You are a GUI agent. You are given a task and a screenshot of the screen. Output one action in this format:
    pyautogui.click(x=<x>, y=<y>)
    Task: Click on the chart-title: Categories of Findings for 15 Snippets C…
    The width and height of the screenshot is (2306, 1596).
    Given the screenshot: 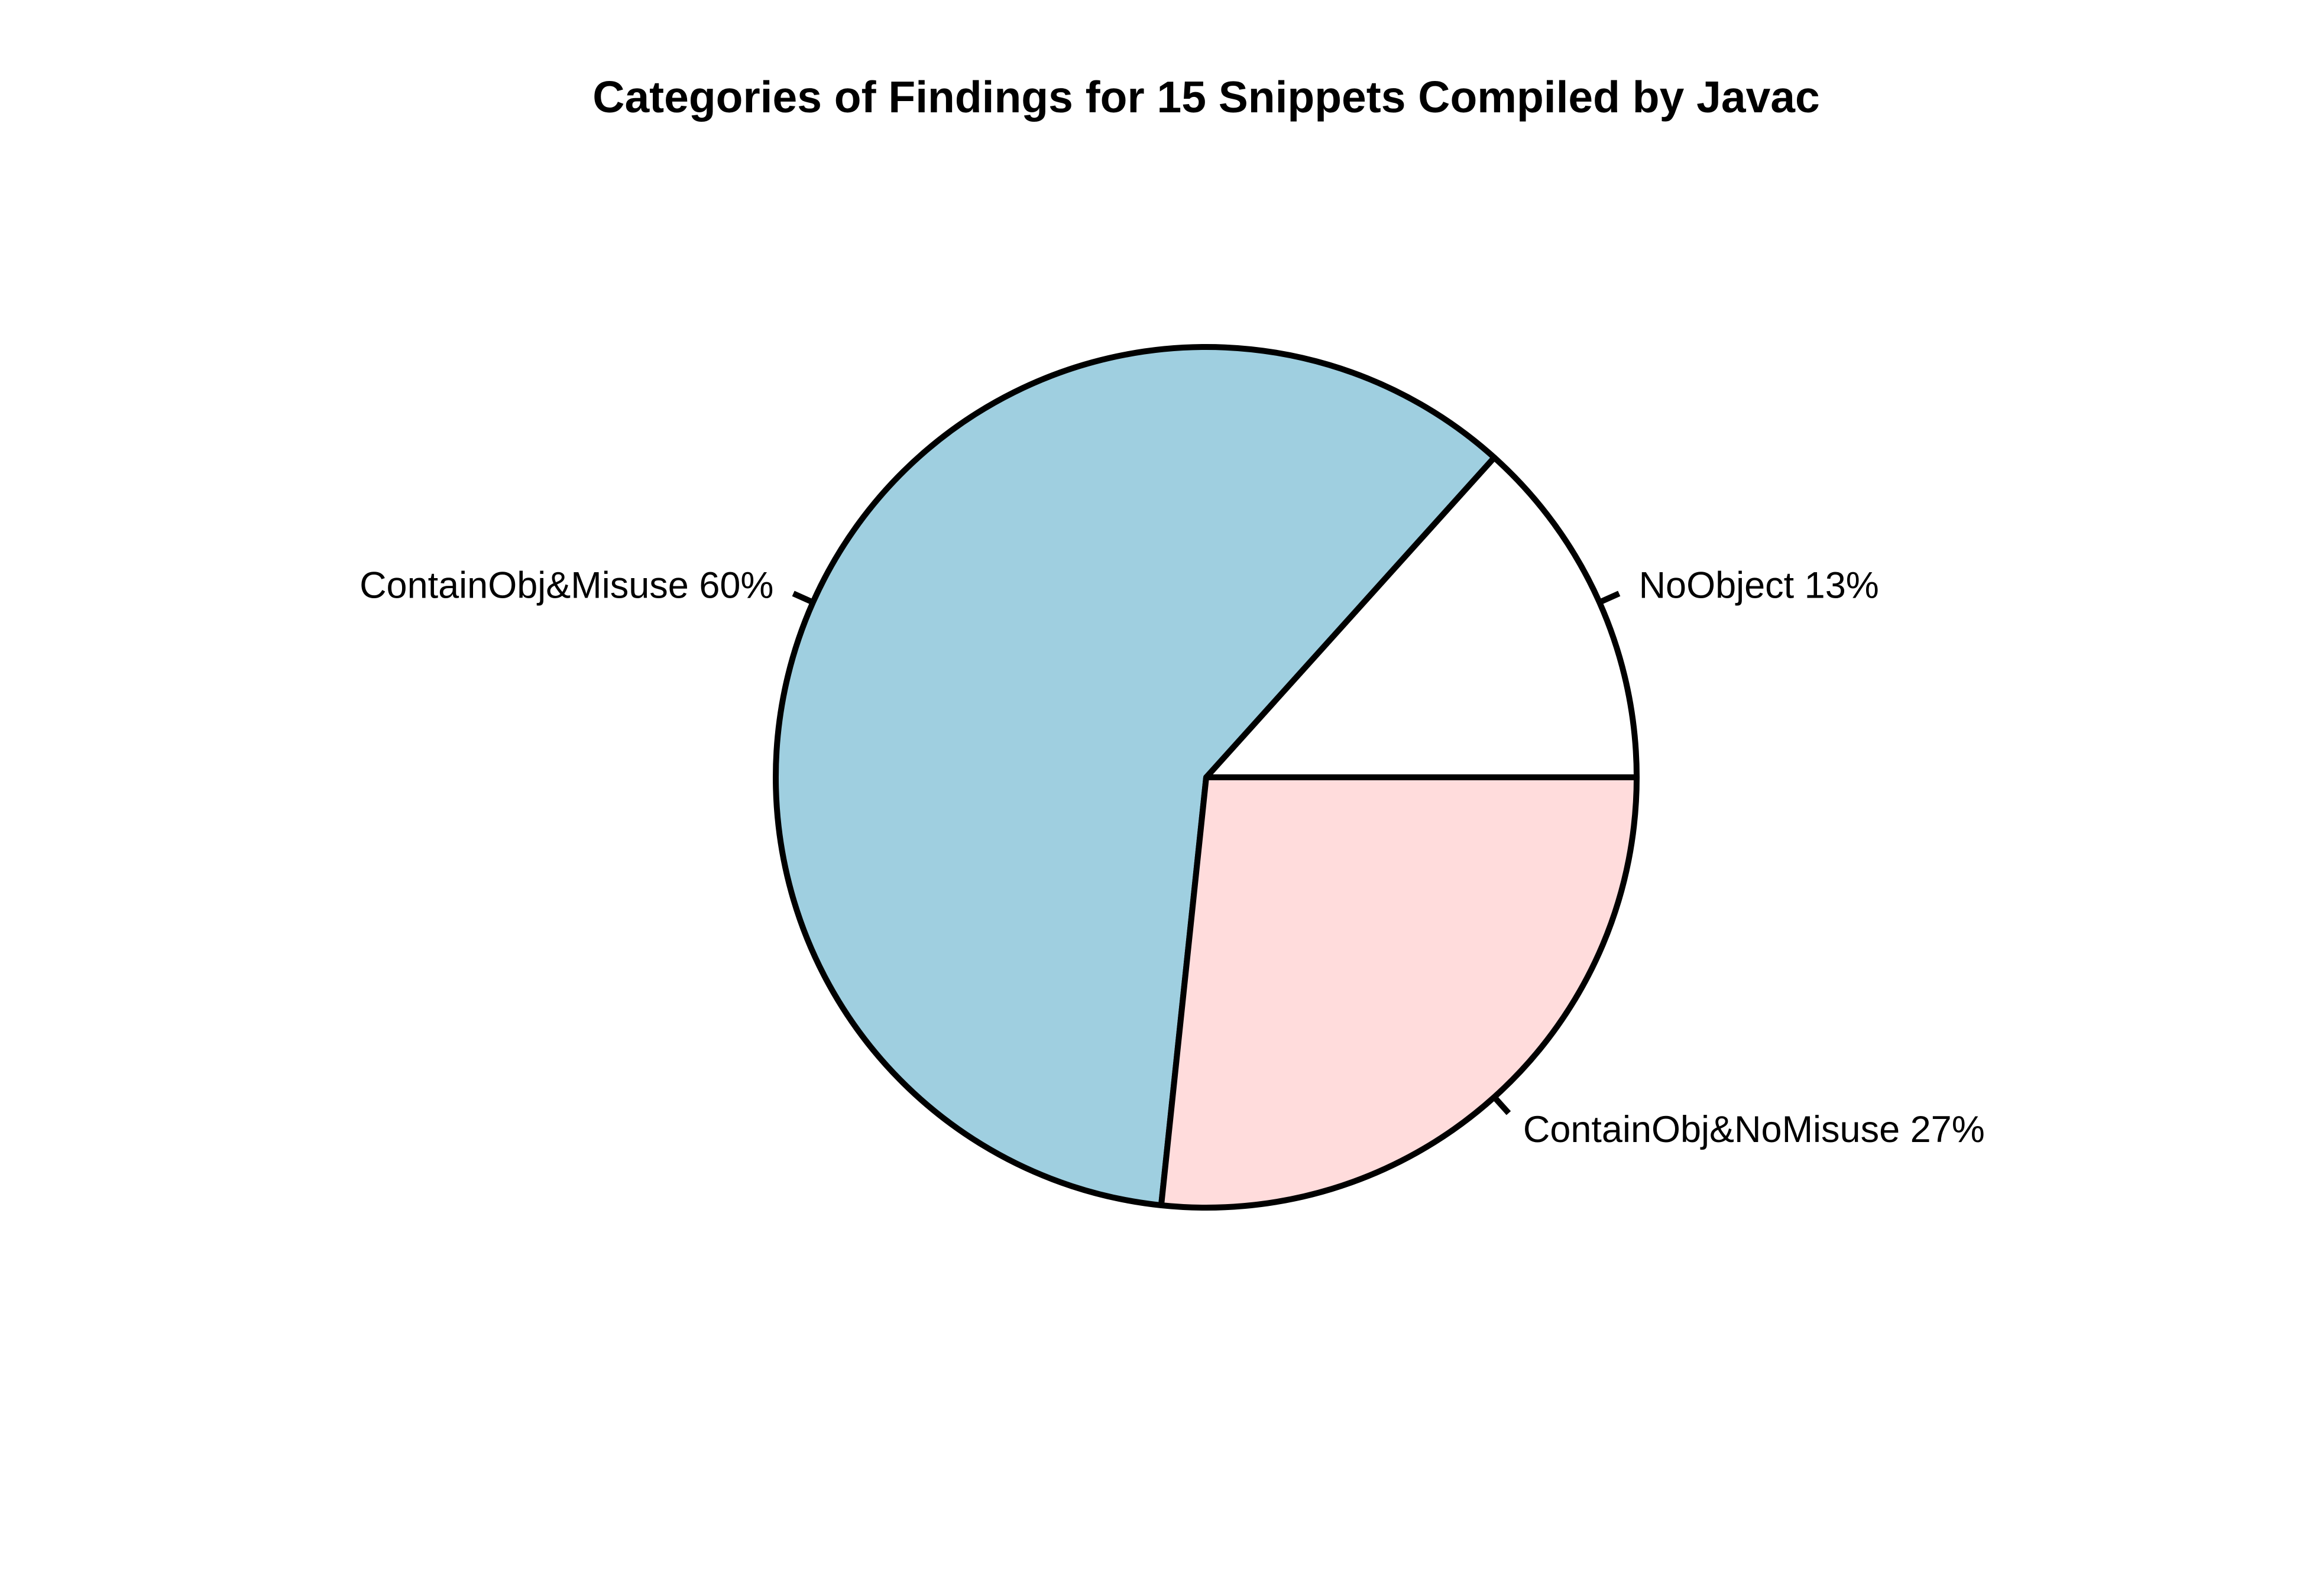 What is the action you would take?
    pyautogui.click(x=1205, y=97)
    